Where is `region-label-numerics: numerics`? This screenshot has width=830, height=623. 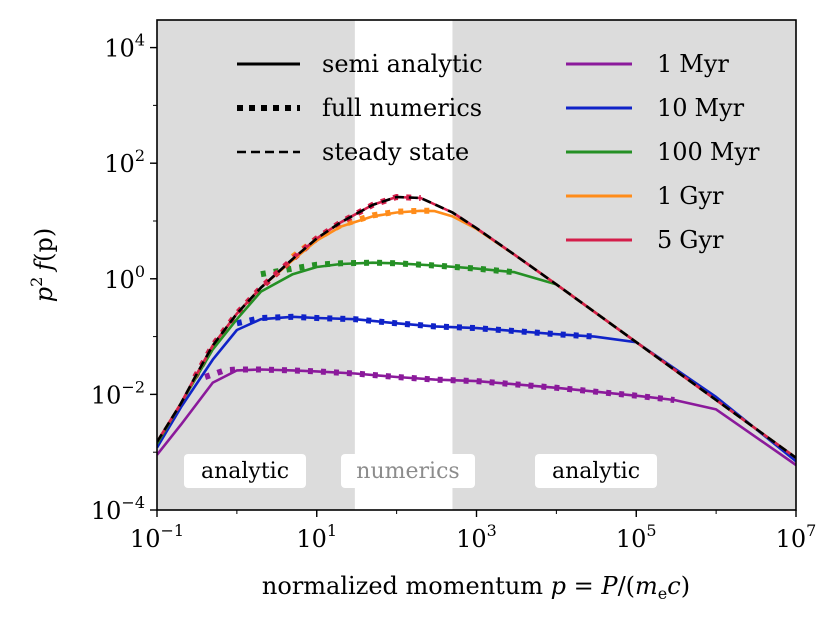 region-label-numerics: numerics is located at coordinates (407, 471).